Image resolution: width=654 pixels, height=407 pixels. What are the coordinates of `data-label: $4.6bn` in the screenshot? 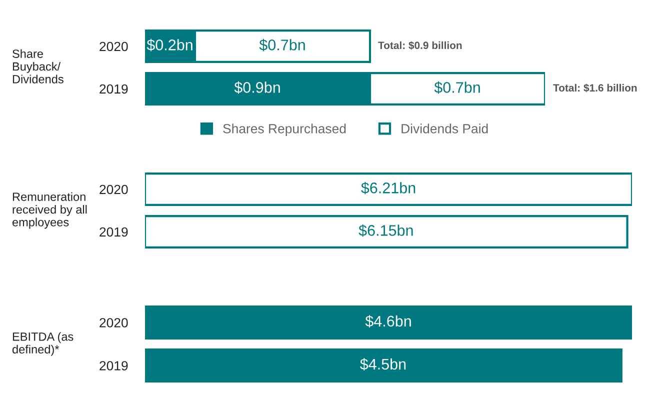 It's located at (388, 321).